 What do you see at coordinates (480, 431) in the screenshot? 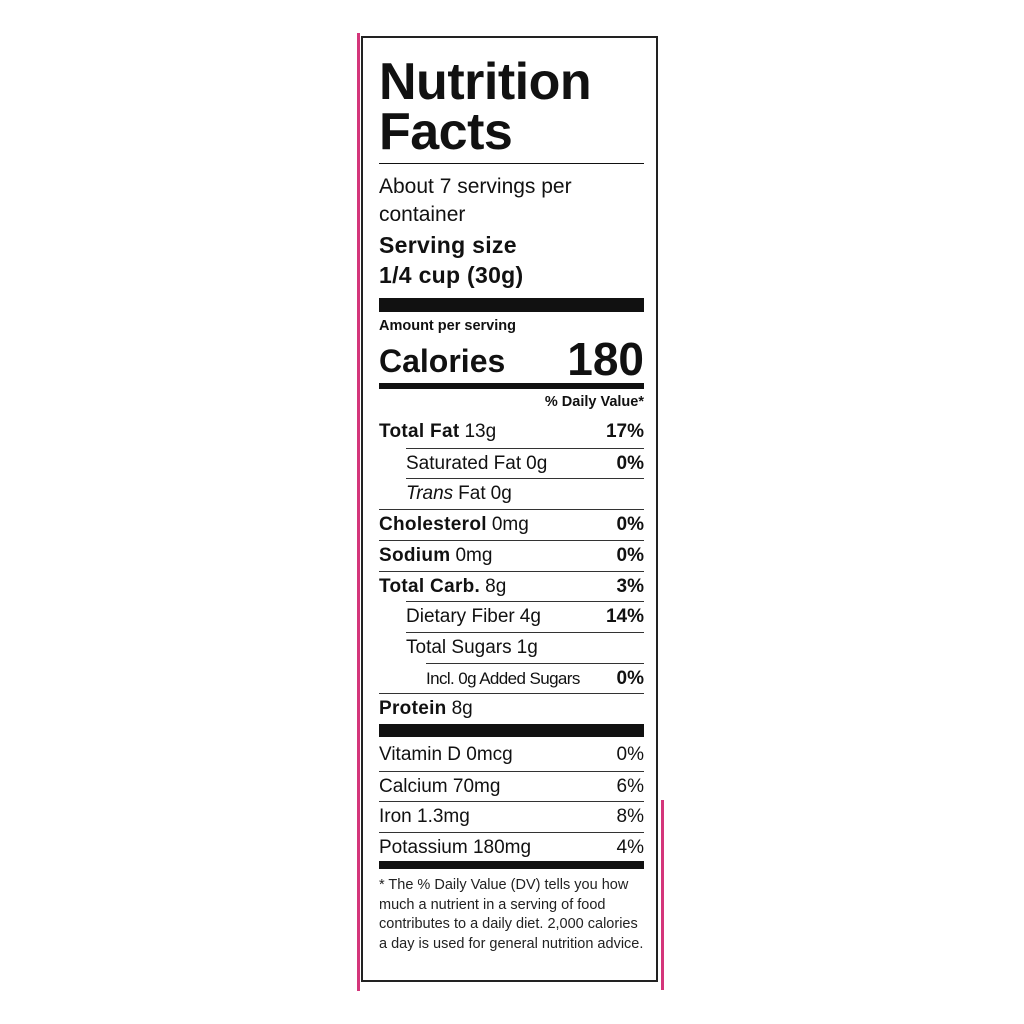
I see `nutrient-amount: 13g` at bounding box center [480, 431].